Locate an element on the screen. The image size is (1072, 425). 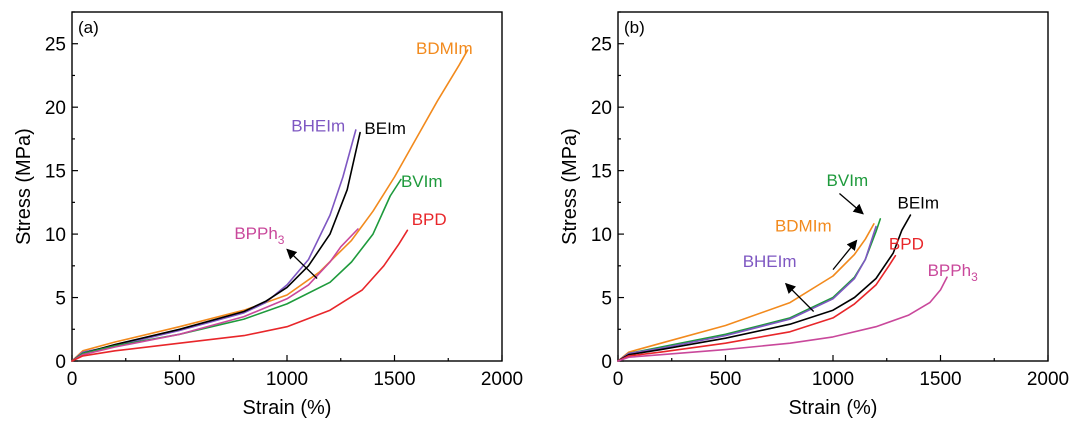
series-line-bvim is located at coordinates (236, 270).